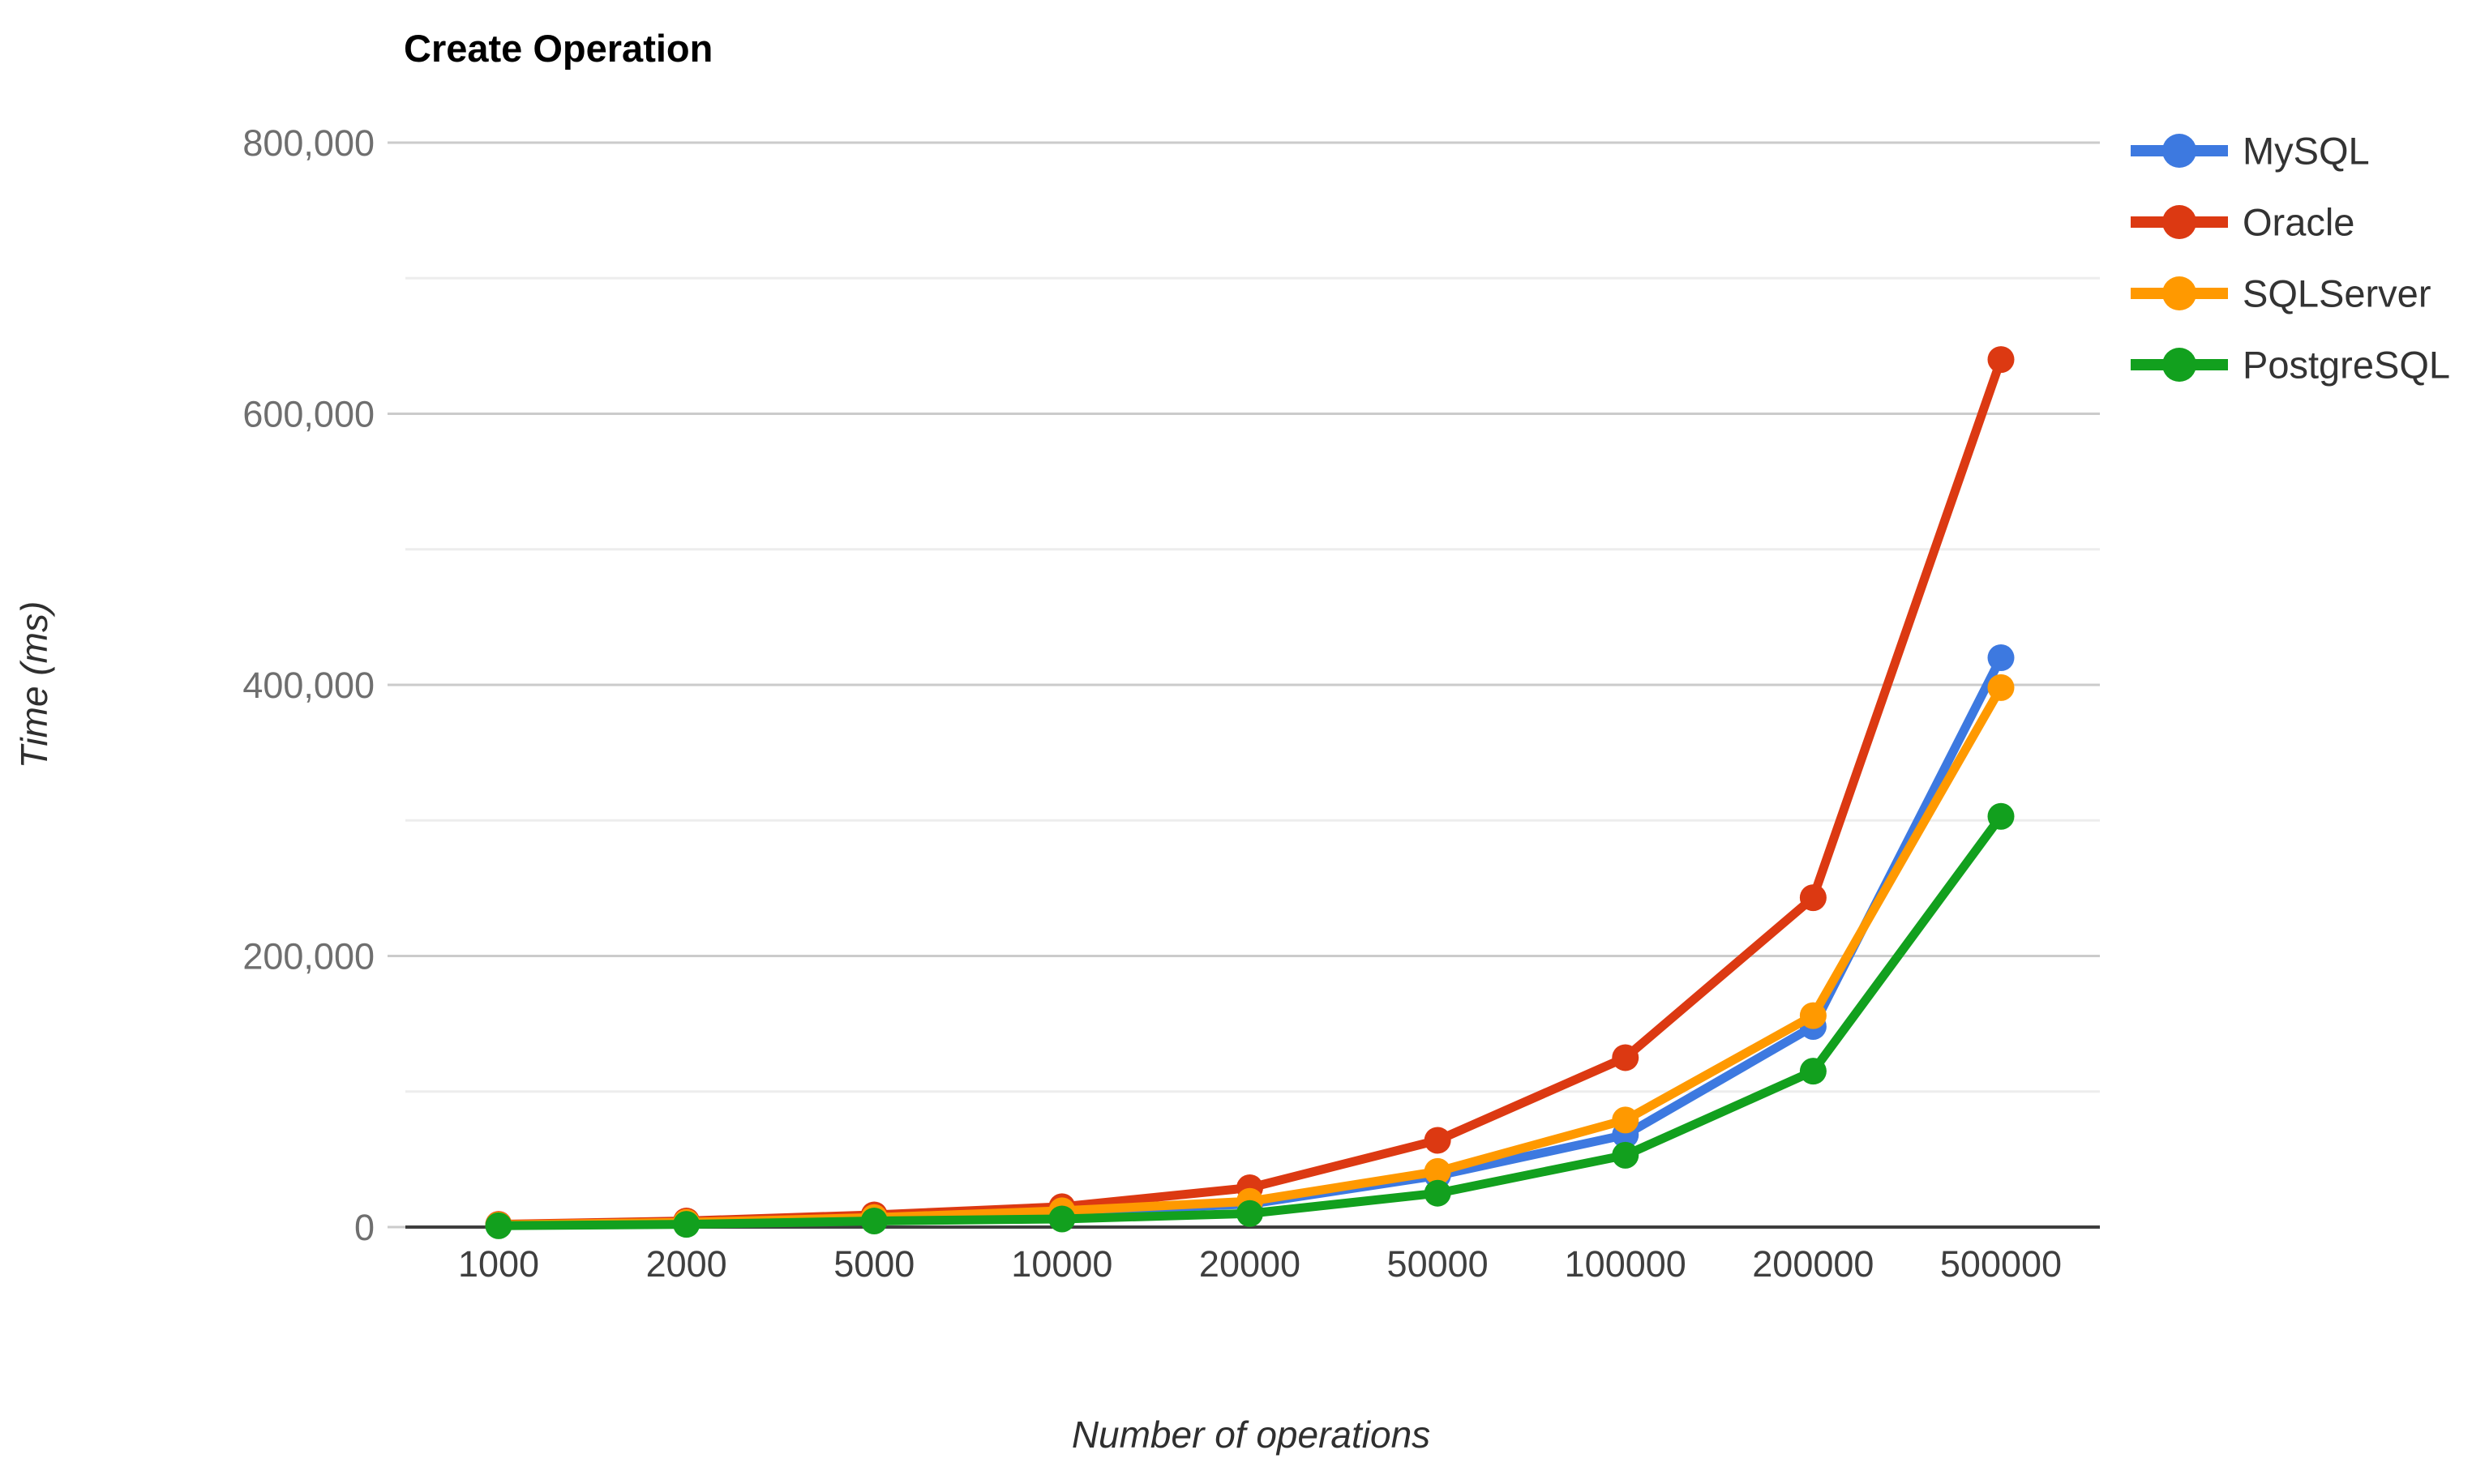  What do you see at coordinates (2001, 658) in the screenshot?
I see `data-point-mysql` at bounding box center [2001, 658].